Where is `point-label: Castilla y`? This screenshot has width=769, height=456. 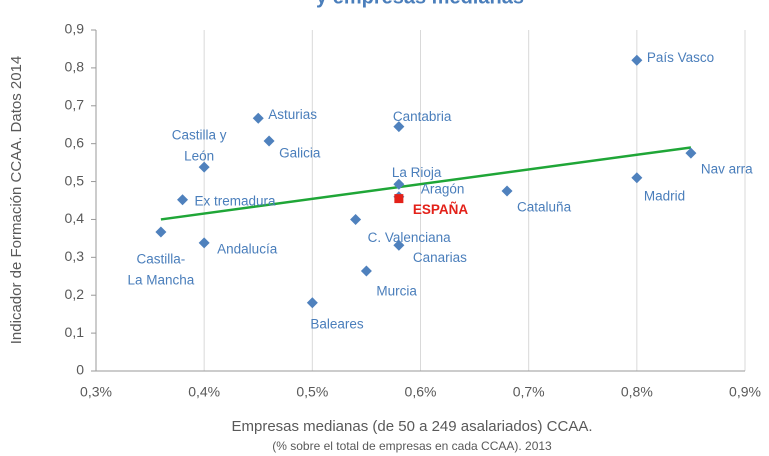
point-label: Castilla y is located at coordinates (199, 135).